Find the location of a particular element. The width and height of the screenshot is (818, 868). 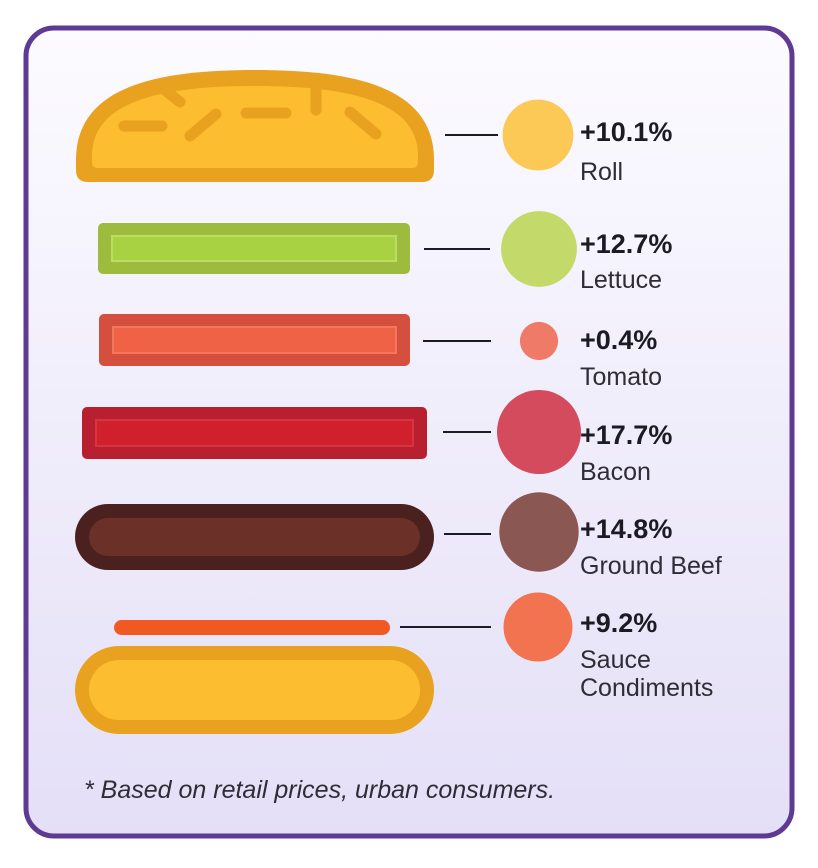

ingredient-name: Lettuce is located at coordinates (621, 280).